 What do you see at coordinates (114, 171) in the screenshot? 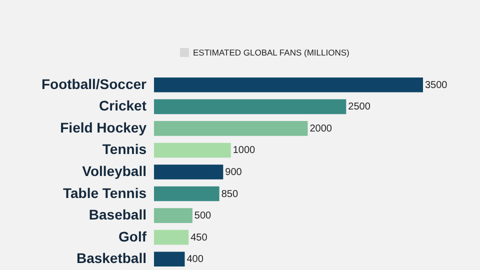
I see `y-tick-label: Volleyball` at bounding box center [114, 171].